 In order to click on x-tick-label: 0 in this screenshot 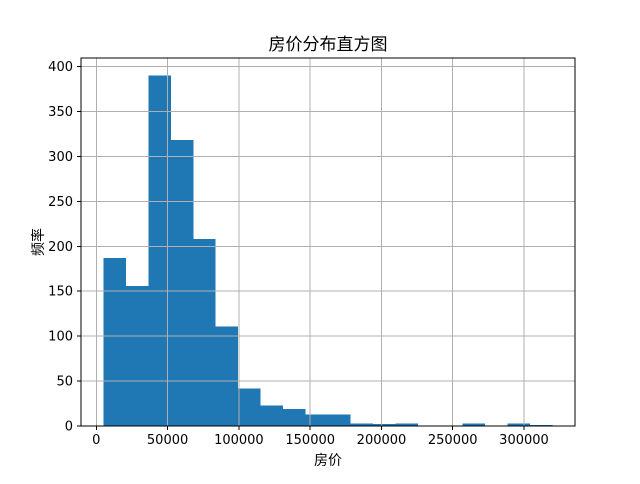, I will do `click(96, 440)`.